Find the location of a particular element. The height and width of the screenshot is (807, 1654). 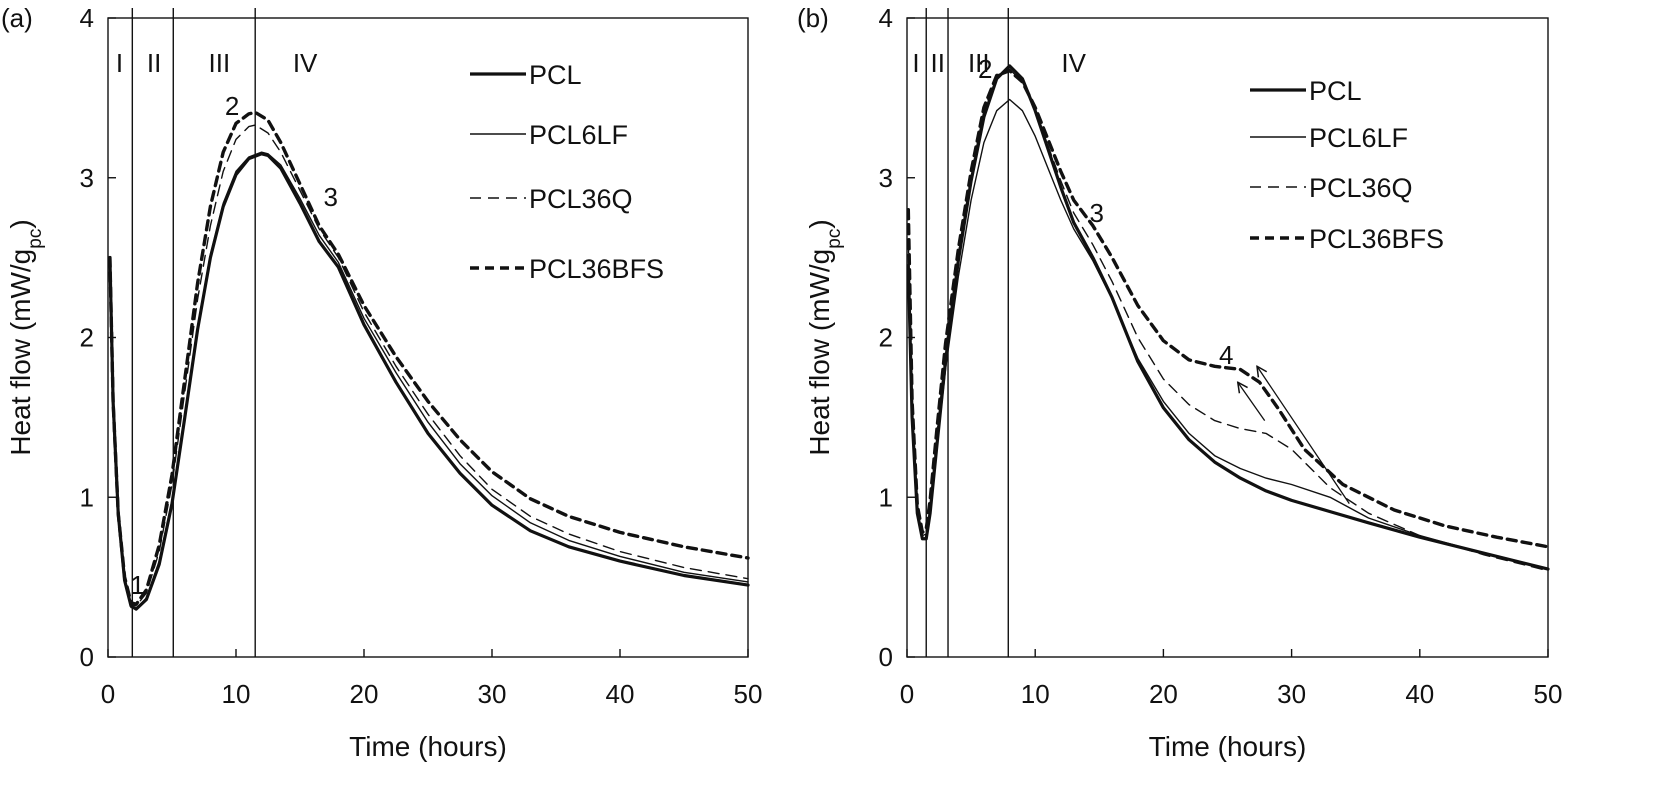

panel-label: (b) is located at coordinates (813, 18).